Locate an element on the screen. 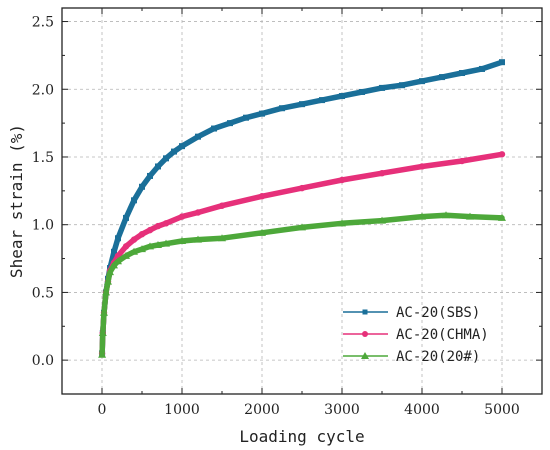 The height and width of the screenshot is (450, 550). x-axis-label: Loading cycle is located at coordinates (301, 436).